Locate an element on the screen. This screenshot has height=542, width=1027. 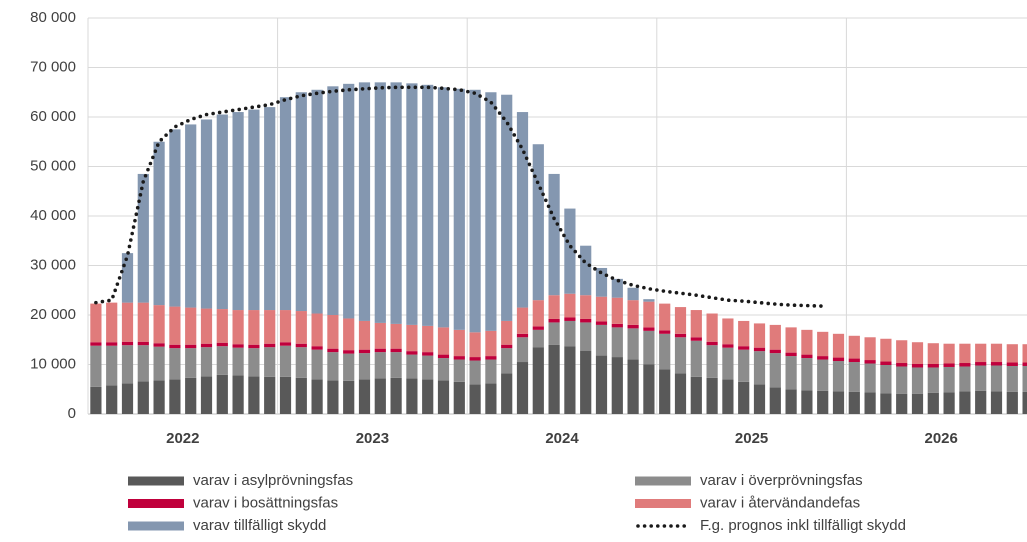
y-tick-label: 40 000 is located at coordinates (53, 215).